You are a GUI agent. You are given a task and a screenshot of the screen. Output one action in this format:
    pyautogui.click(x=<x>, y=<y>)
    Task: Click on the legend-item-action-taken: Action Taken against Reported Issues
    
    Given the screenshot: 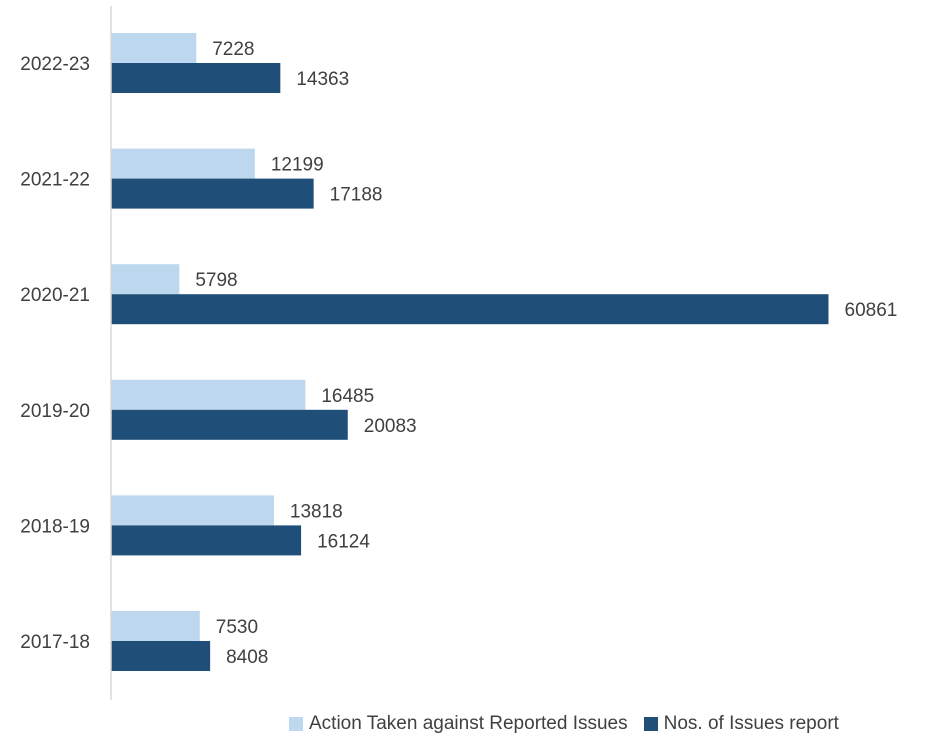 What is the action you would take?
    pyautogui.click(x=458, y=724)
    